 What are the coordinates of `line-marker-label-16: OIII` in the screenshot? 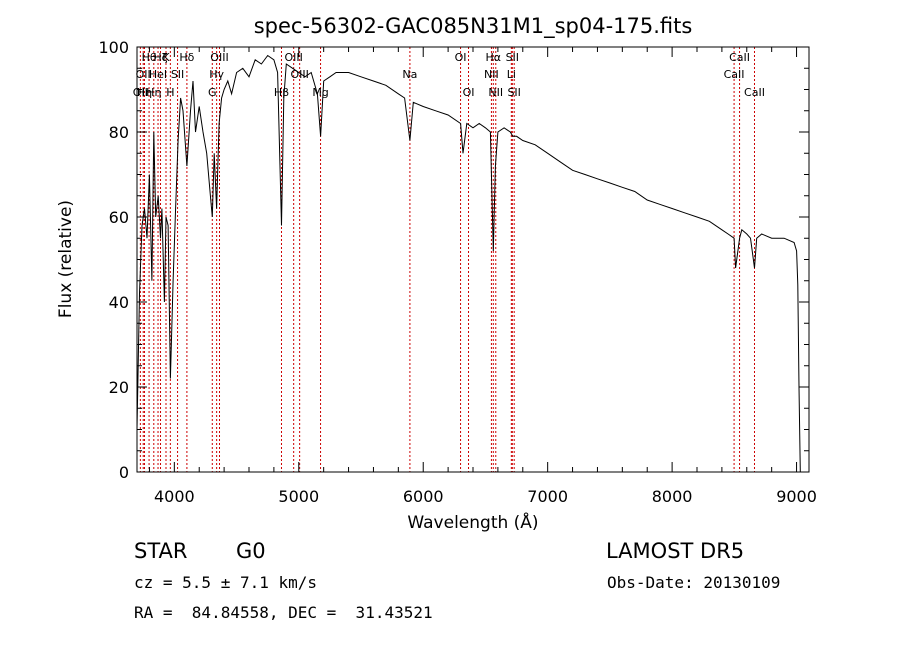 It's located at (299, 74).